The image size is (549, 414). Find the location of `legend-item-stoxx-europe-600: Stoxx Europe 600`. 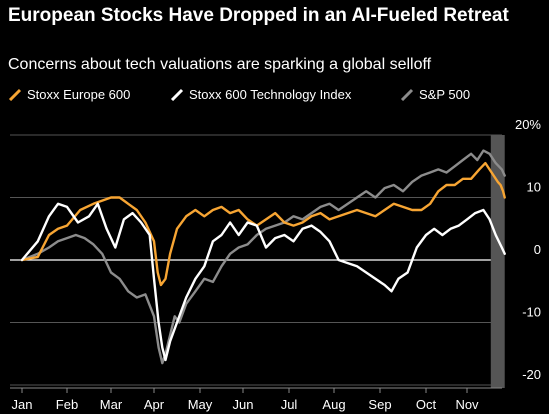

legend-item-stoxx-europe-600: Stoxx Europe 600 is located at coordinates (69, 94).